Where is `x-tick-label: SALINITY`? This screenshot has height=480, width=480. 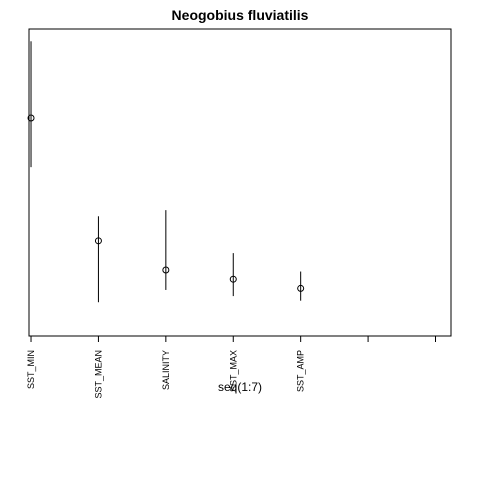 x-tick-label: SALINITY is located at coordinates (166, 370).